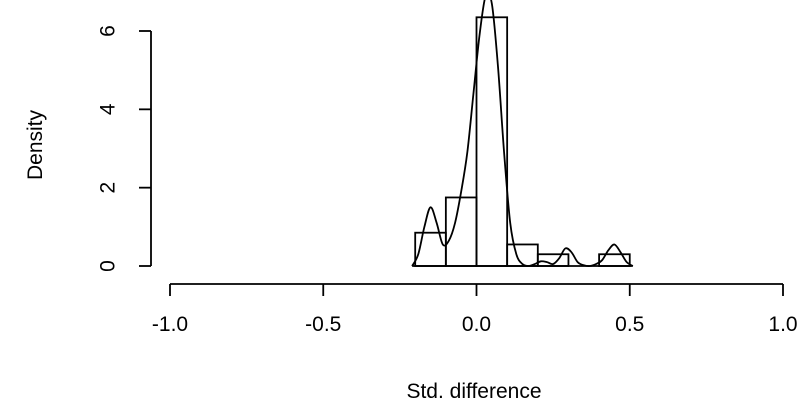 This screenshot has height=414, width=810. Describe the element at coordinates (782, 324) in the screenshot. I see `x-tick-label: 1.0` at that location.